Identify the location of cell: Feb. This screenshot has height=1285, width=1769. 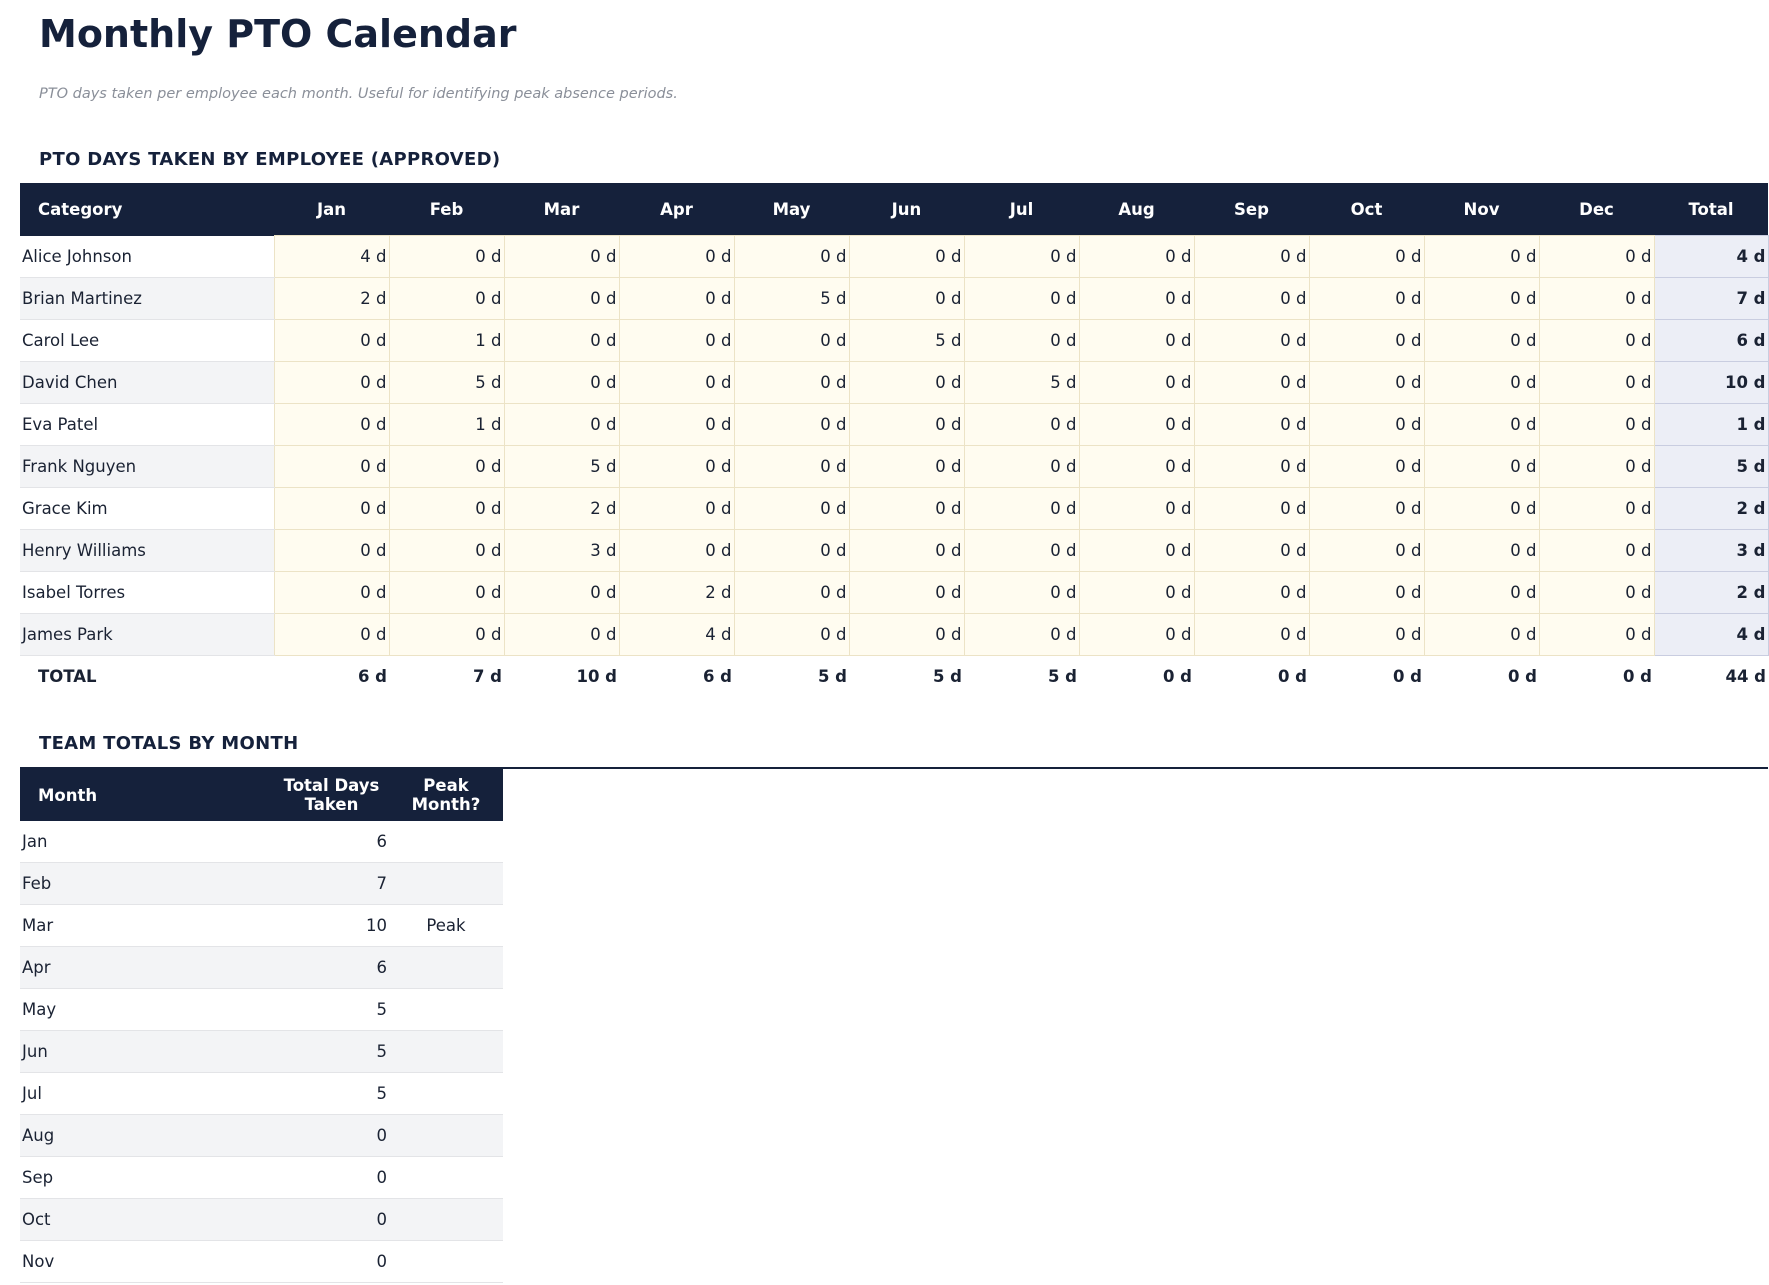
(147, 883).